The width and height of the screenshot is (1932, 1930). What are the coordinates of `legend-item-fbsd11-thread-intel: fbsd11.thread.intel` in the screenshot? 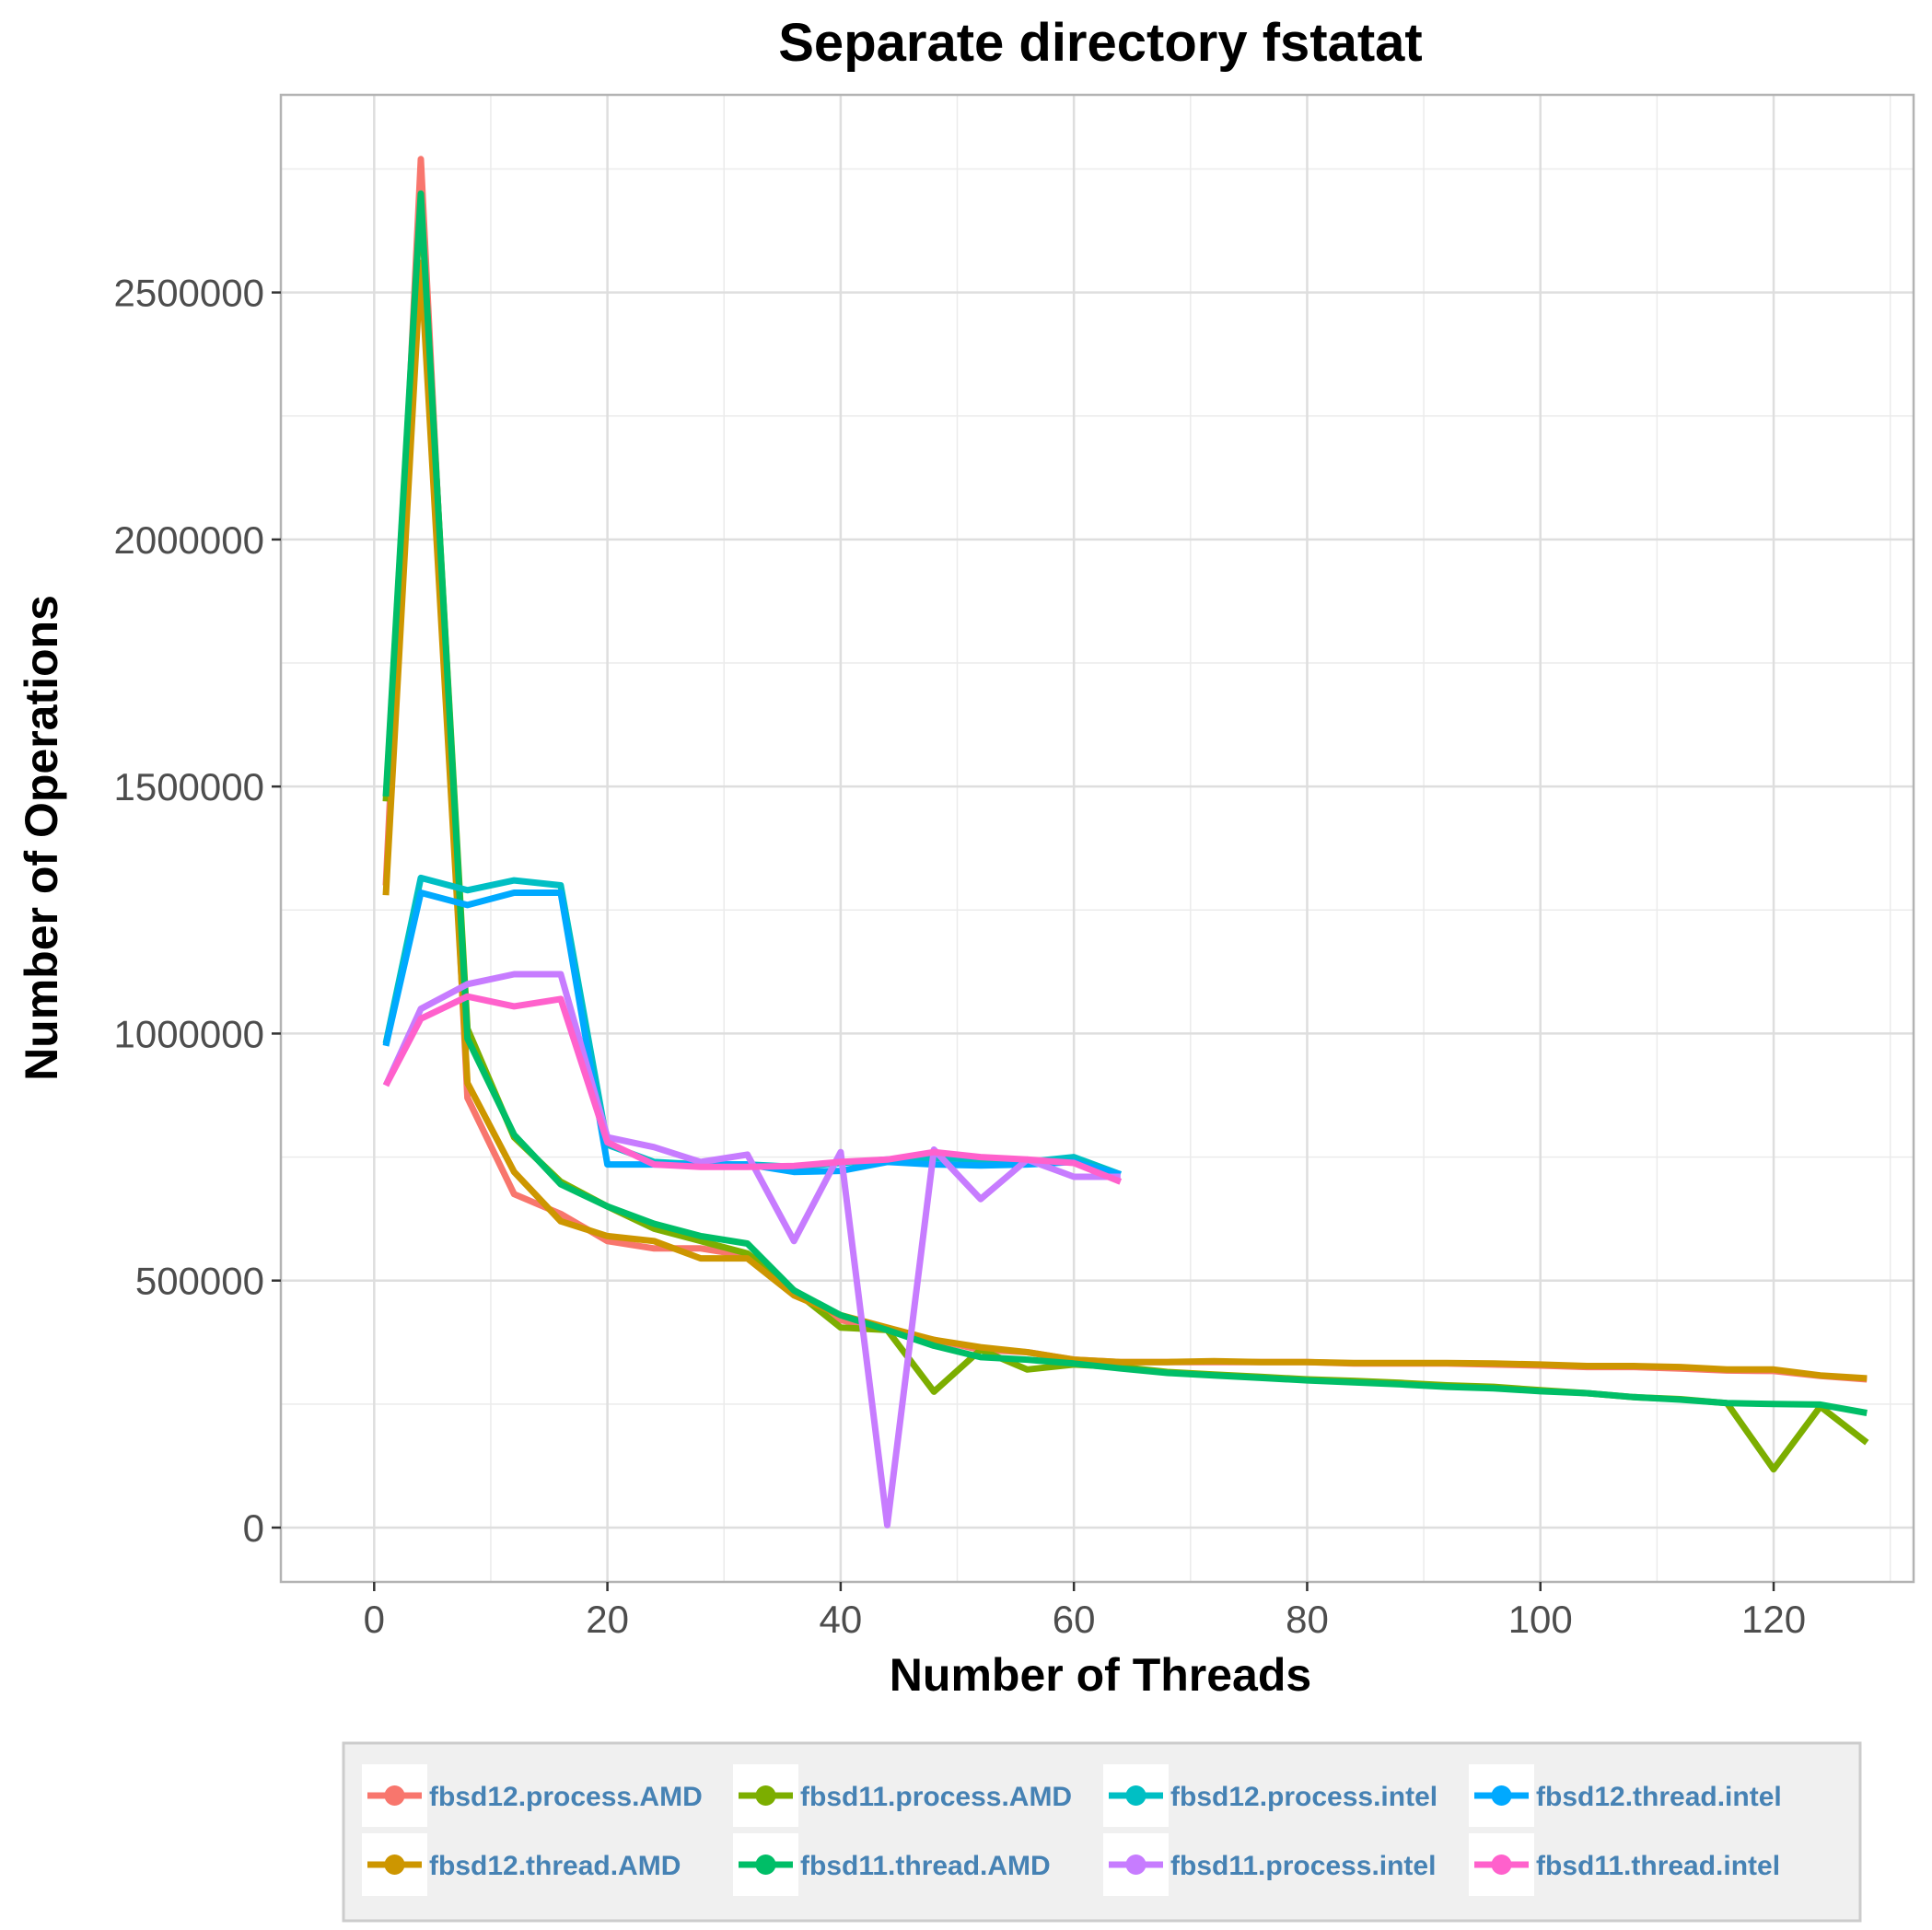 It's located at (1624, 1864).